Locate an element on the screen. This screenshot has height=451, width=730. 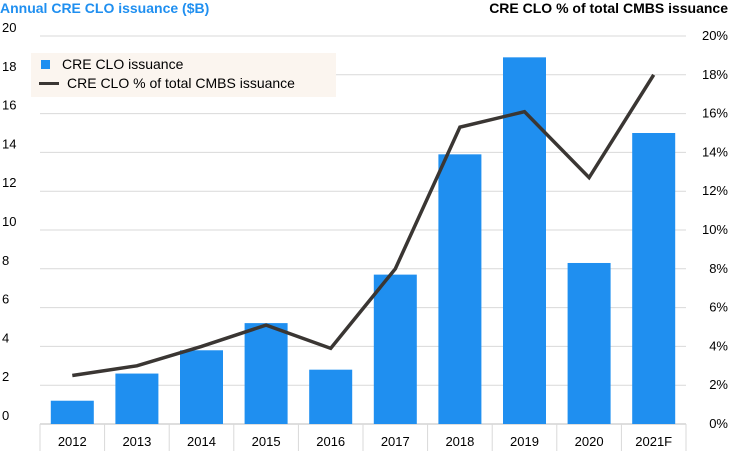
right-tick-label: 14% is located at coordinates (715, 151).